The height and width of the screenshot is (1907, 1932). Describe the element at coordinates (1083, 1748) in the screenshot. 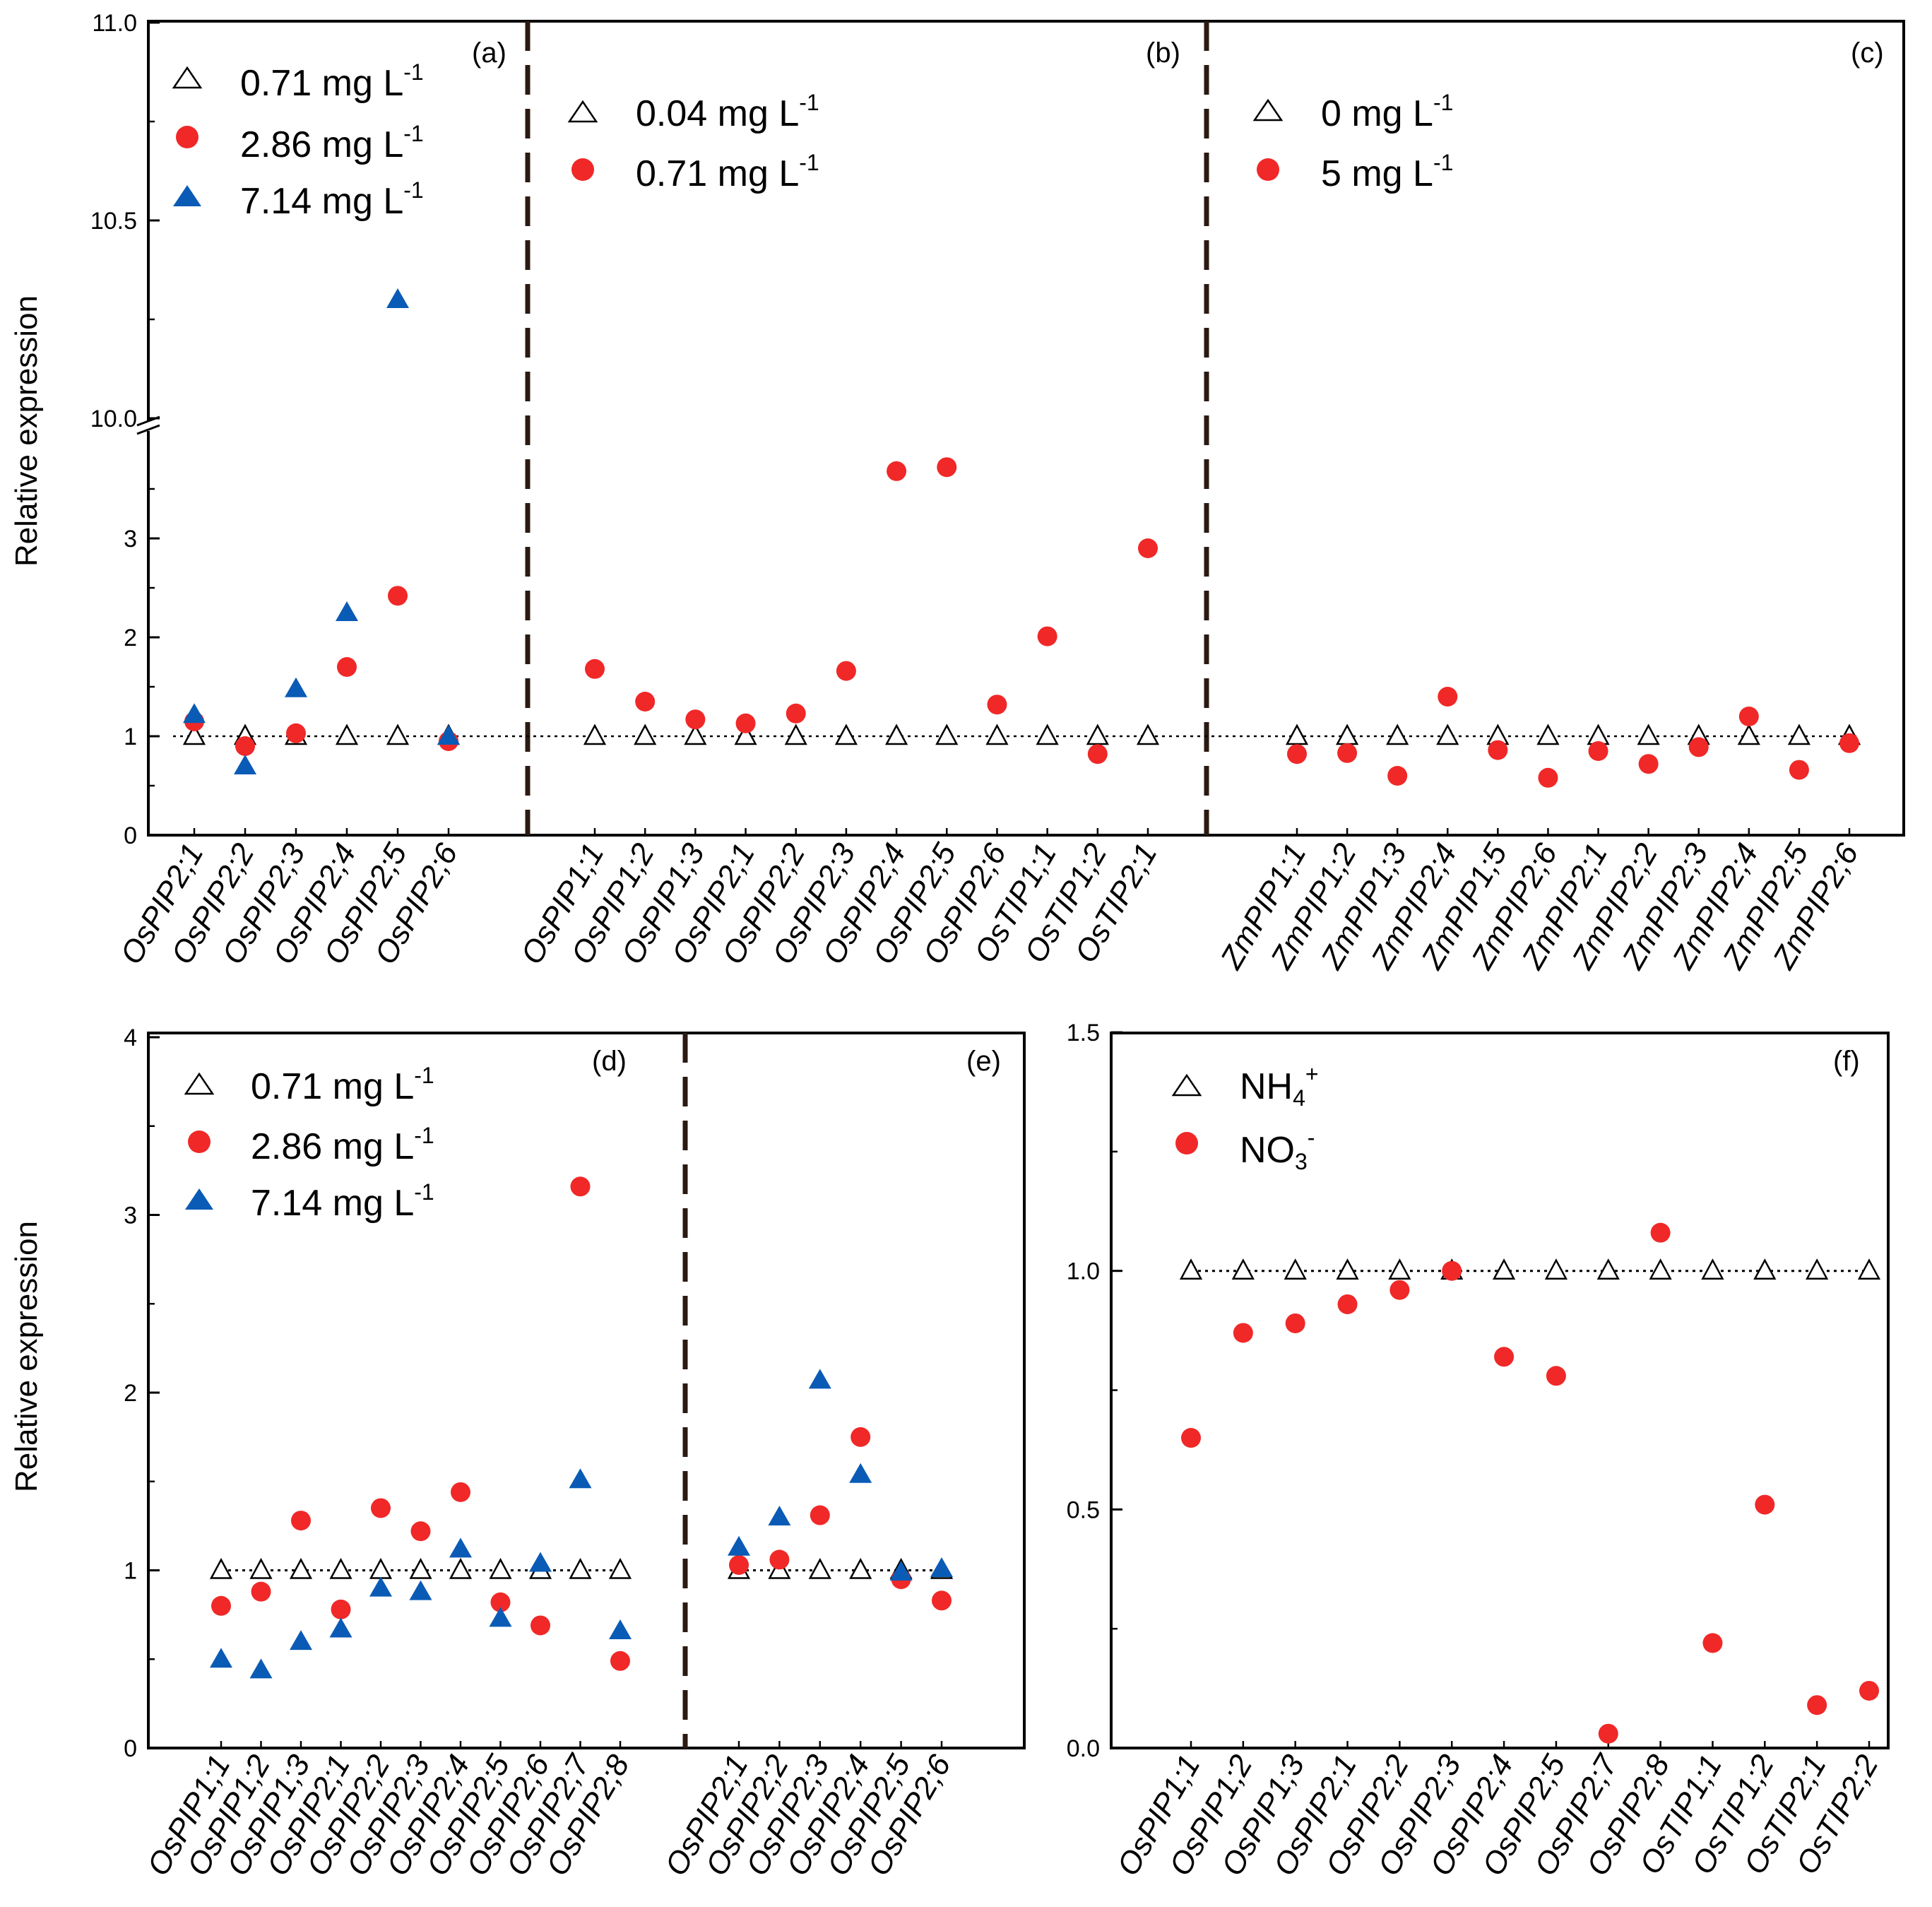

I see `y-tick-label: 0.0` at that location.